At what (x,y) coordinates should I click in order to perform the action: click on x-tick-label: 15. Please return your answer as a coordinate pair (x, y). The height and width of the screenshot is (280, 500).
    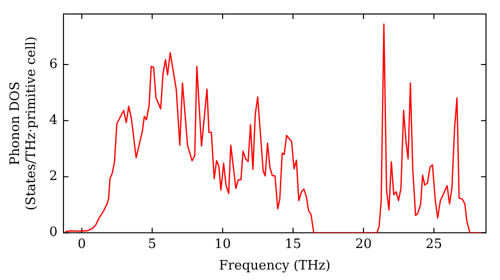
    Looking at the image, I should click on (293, 244).